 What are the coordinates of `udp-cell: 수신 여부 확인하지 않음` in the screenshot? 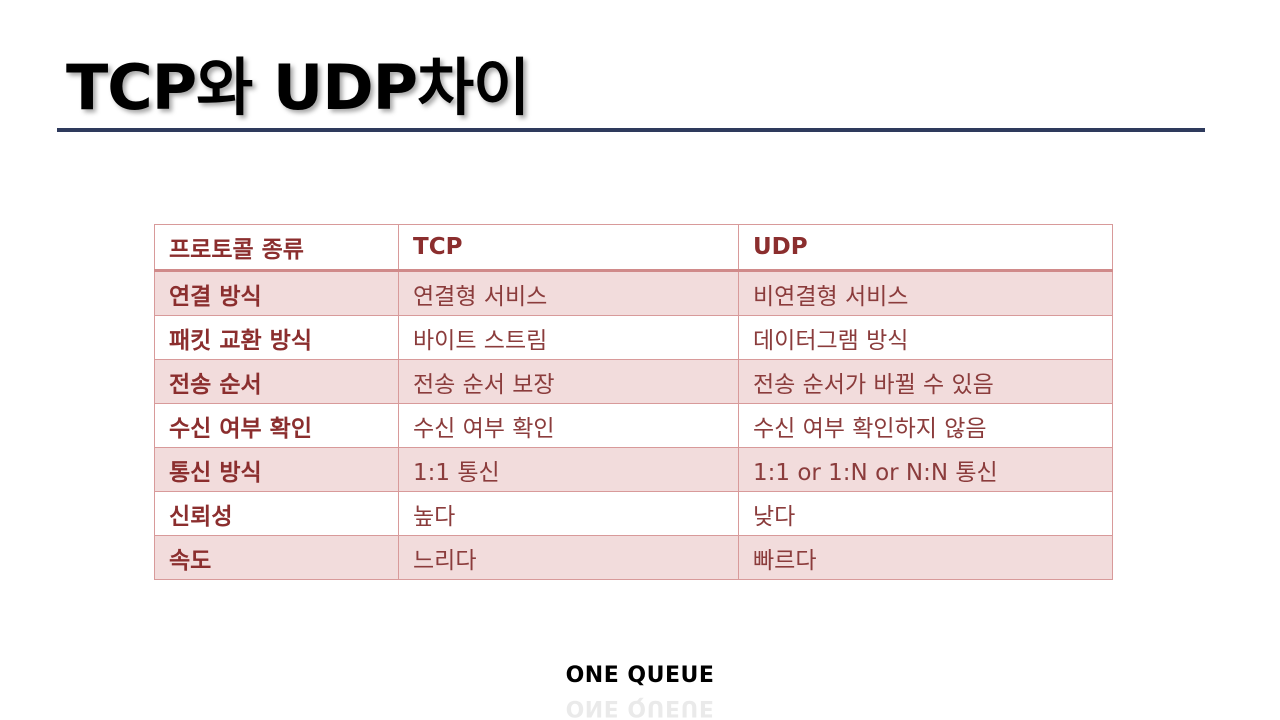 It's located at (925, 425).